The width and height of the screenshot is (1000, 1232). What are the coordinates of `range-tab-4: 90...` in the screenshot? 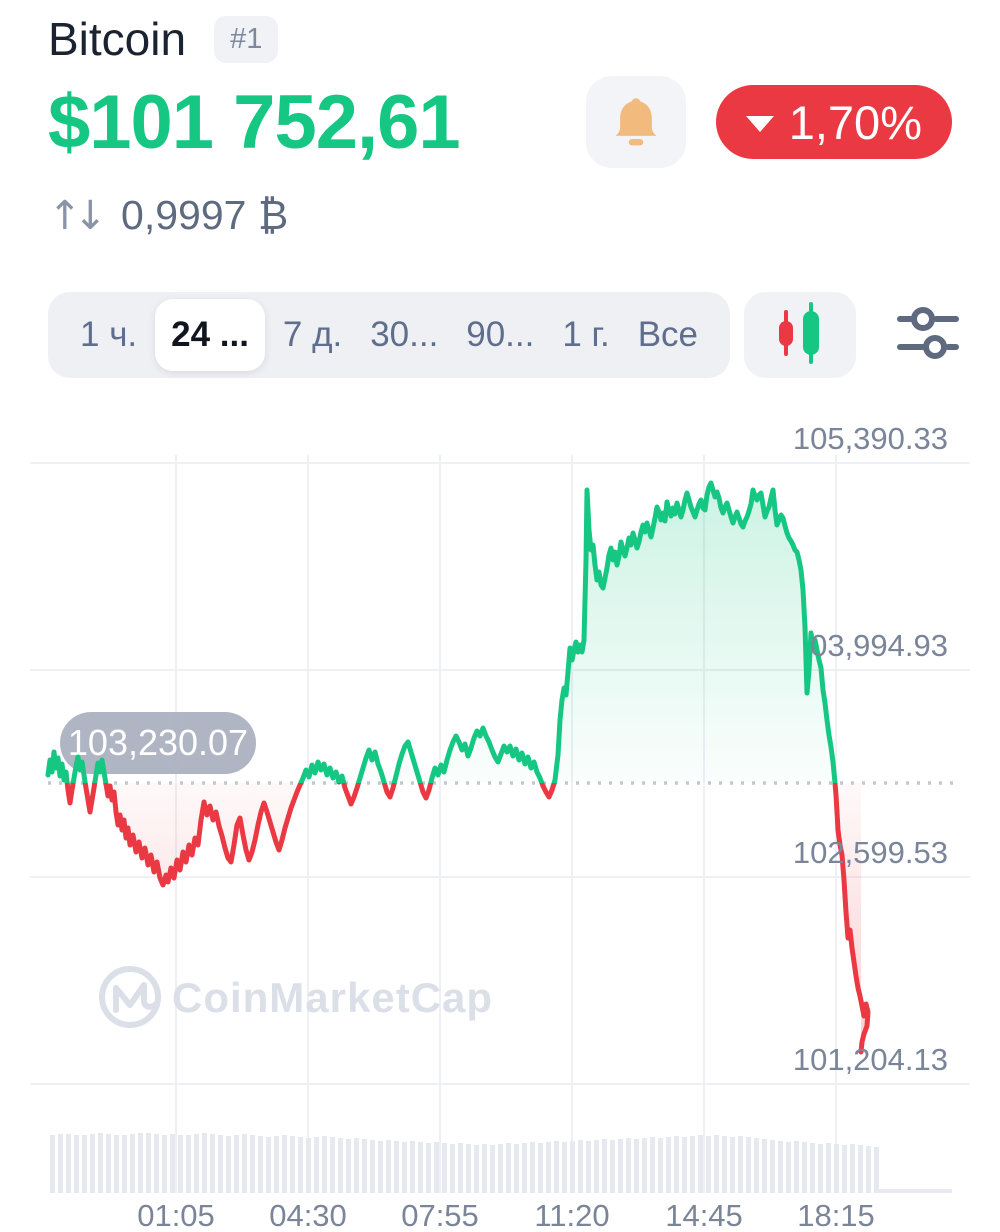 It's located at (500, 334).